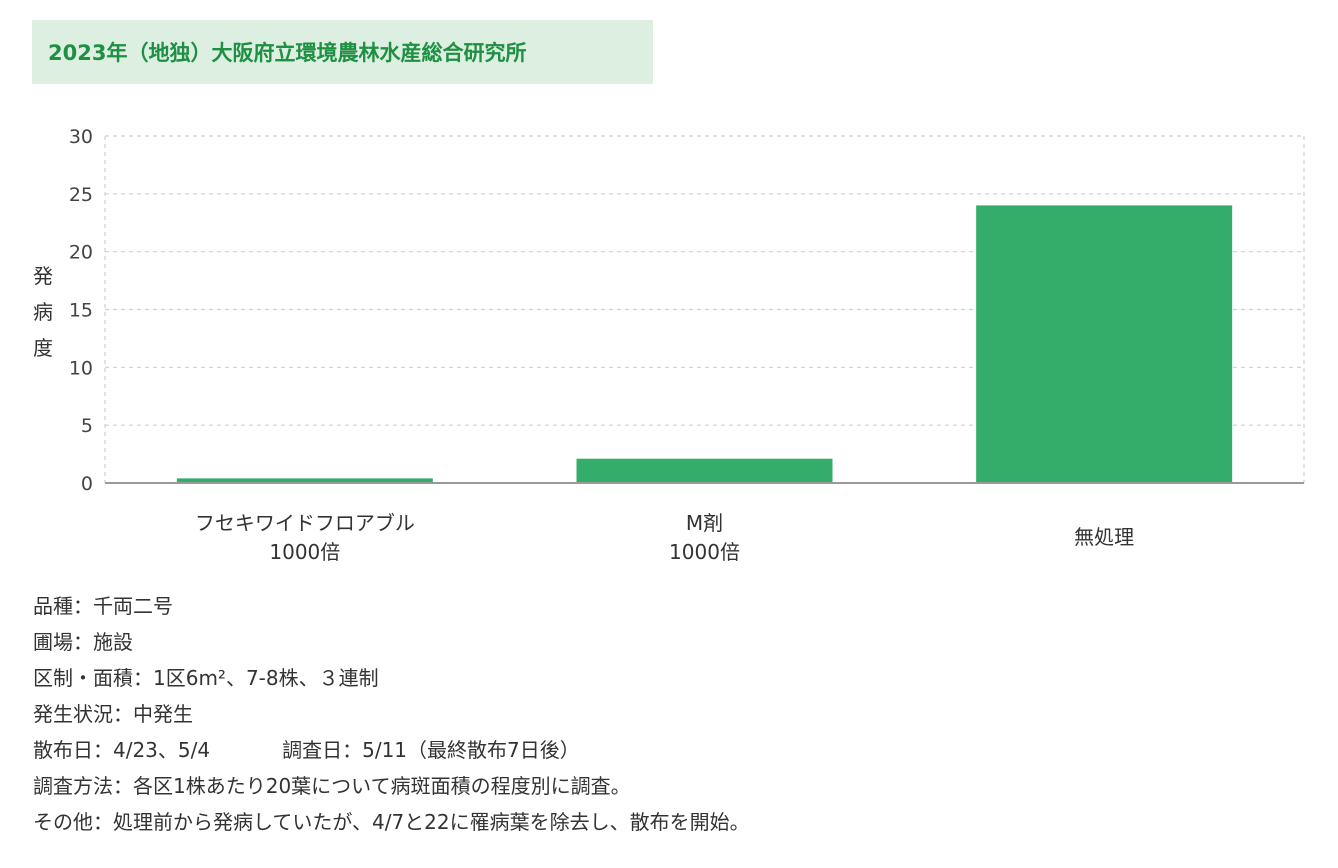  What do you see at coordinates (113, 714) in the screenshot?
I see `note-disease: 発生状況：中発生` at bounding box center [113, 714].